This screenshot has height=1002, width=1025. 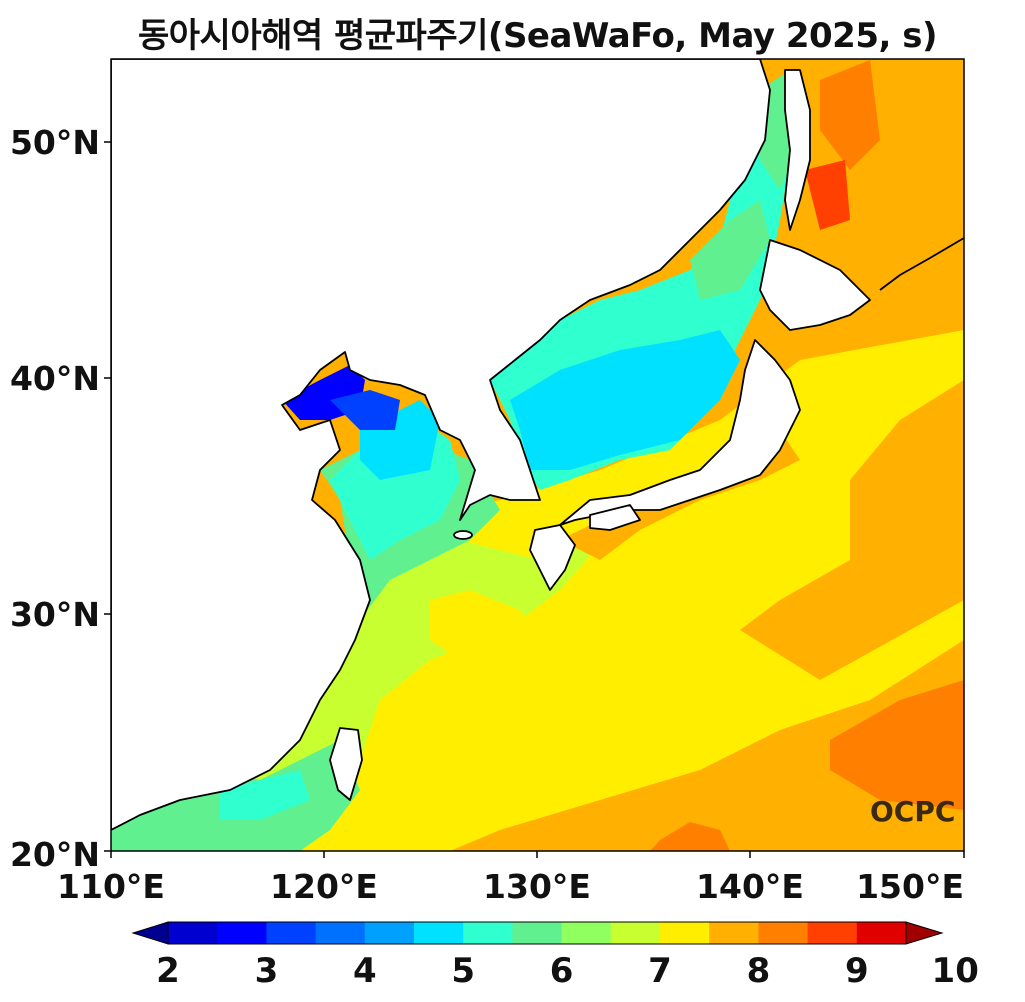 What do you see at coordinates (55, 614) in the screenshot?
I see `y-tick-label: 30°N` at bounding box center [55, 614].